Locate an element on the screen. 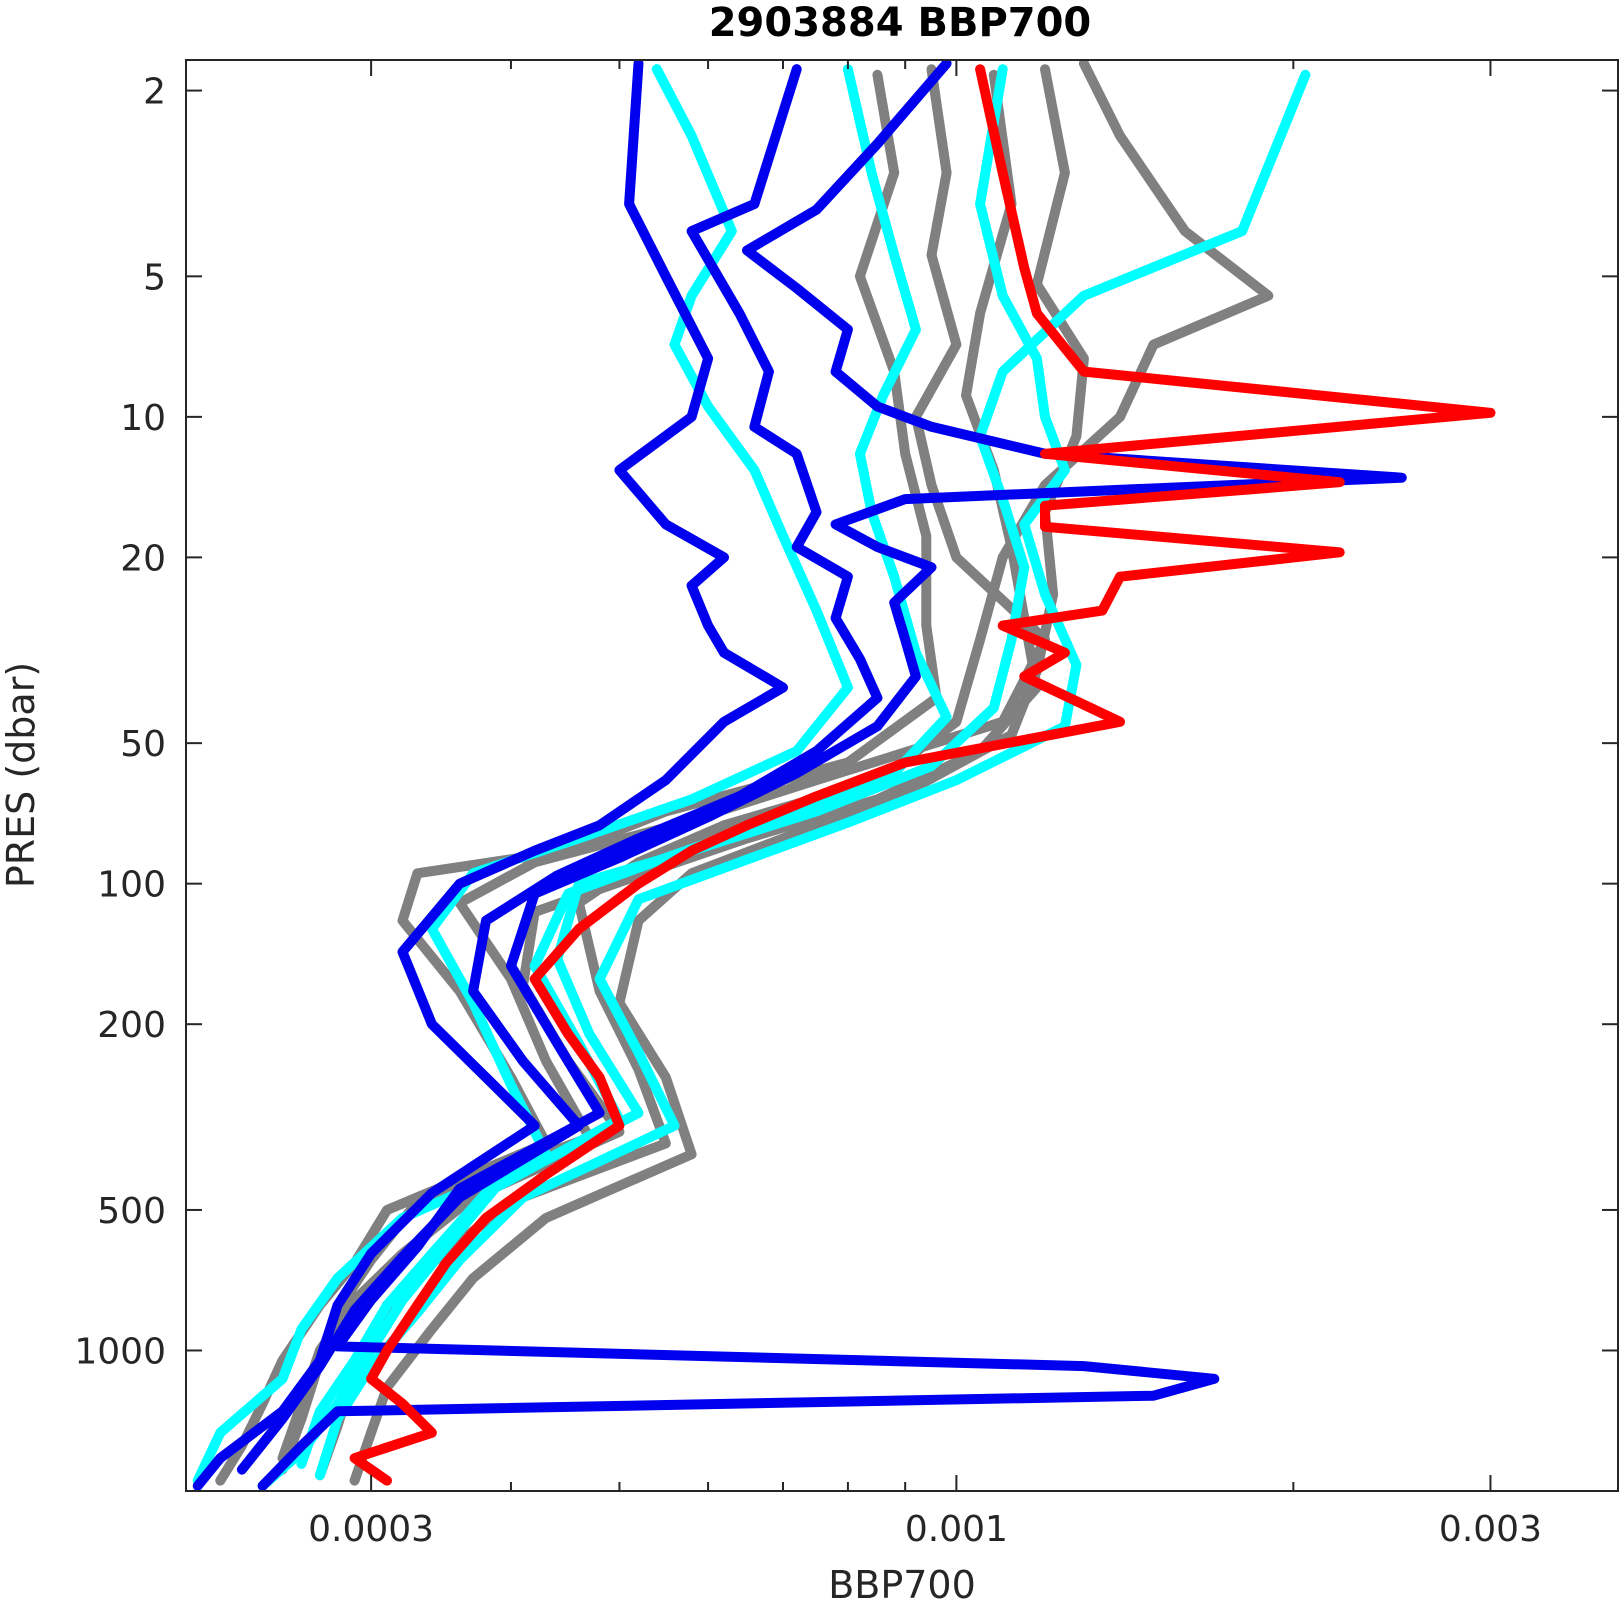 This screenshot has width=1624, height=1613. y-tick-label-9: 1000 is located at coordinates (120, 1351).